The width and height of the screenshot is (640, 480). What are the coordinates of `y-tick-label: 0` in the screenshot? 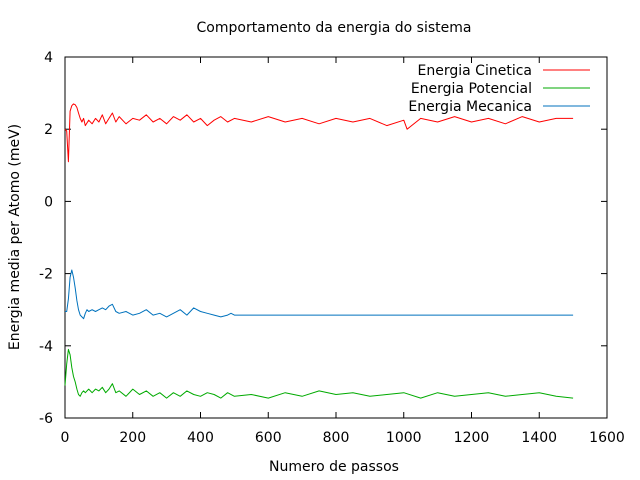 It's located at (48, 202).